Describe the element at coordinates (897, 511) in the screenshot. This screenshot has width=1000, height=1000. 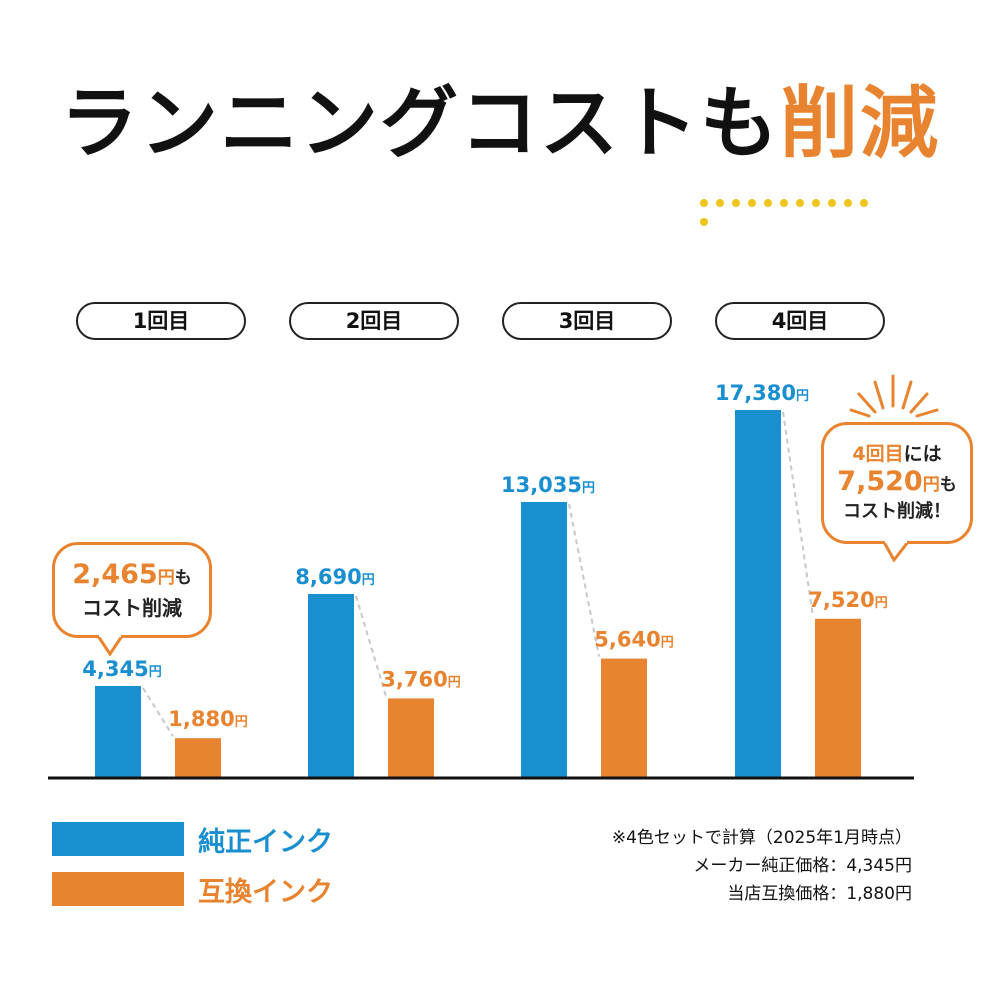
I see `callout-fourth-line3: コスト削減！` at that location.